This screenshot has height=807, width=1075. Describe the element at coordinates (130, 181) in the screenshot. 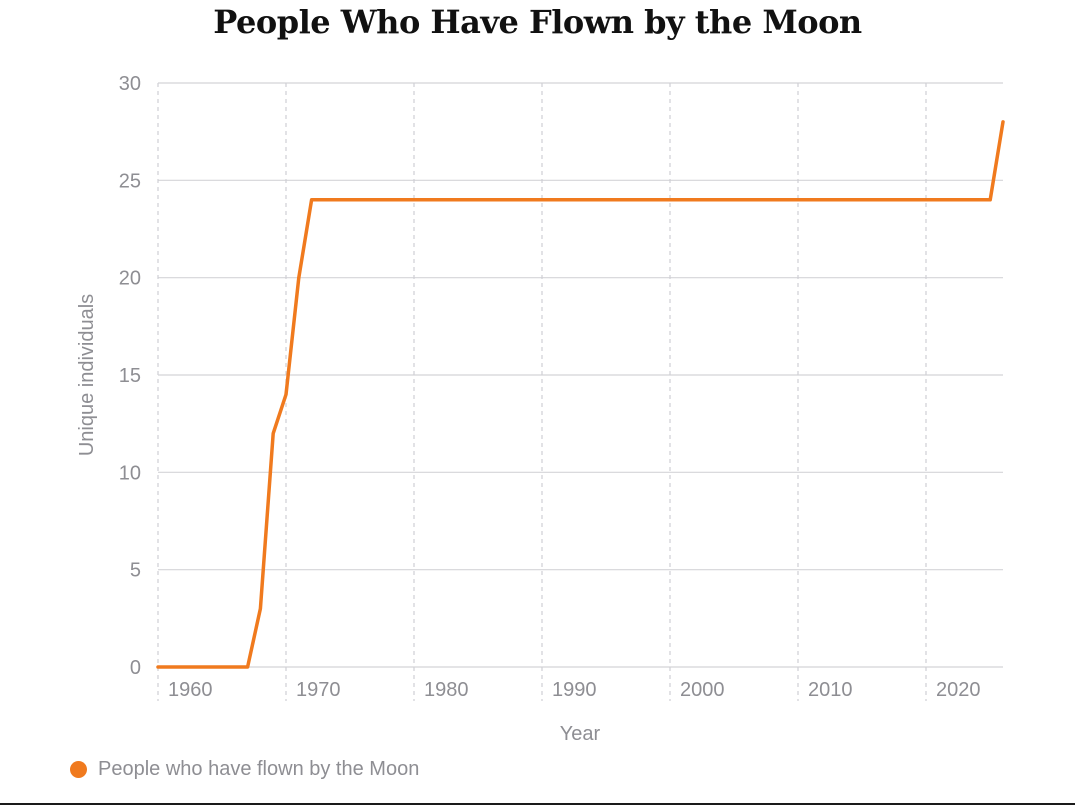

I see `y-tick-label: 25` at that location.